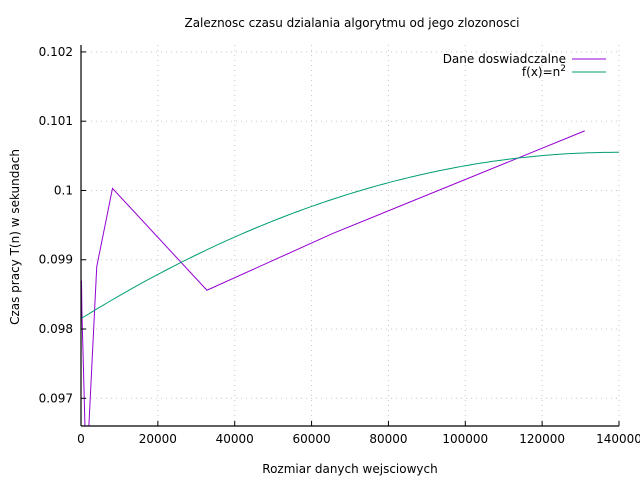 The width and height of the screenshot is (640, 480). What do you see at coordinates (15, 237) in the screenshot?
I see `y-axis-label: Czas pracy T(n) w sekundach` at bounding box center [15, 237].